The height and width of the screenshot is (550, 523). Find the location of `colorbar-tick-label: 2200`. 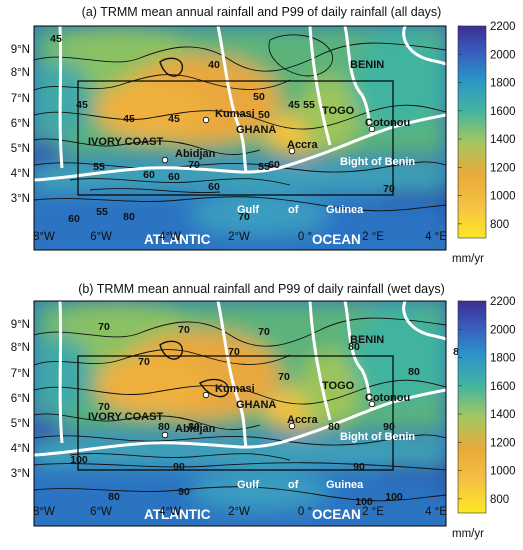

colorbar-tick-label: 2200 is located at coordinates (503, 27).